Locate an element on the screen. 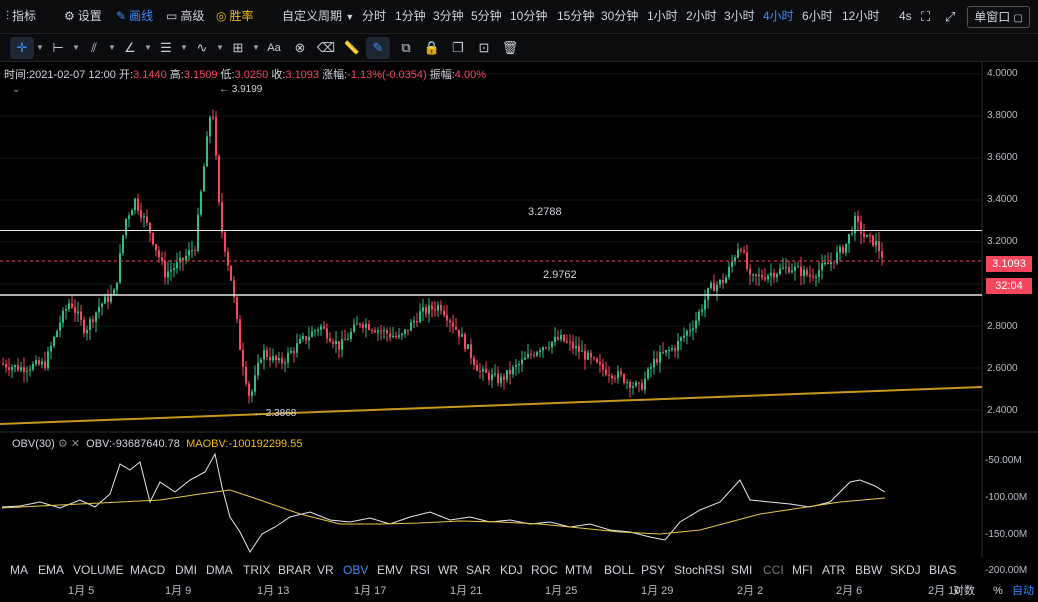  collapse-legend-icon: ⌄ is located at coordinates (16, 89).